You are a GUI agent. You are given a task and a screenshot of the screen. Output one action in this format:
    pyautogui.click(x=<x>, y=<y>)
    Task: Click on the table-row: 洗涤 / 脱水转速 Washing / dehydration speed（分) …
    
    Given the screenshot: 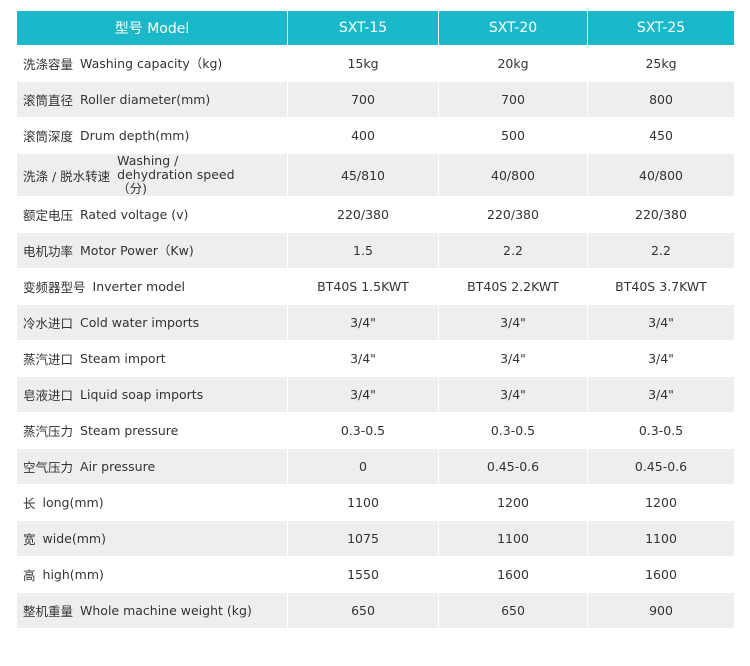 What is the action you would take?
    pyautogui.click(x=375, y=174)
    